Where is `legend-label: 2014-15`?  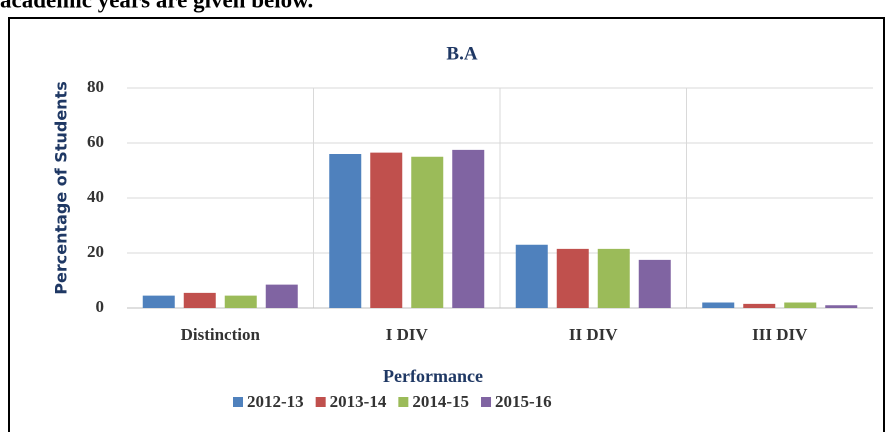 legend-label: 2014-15 is located at coordinates (440, 401).